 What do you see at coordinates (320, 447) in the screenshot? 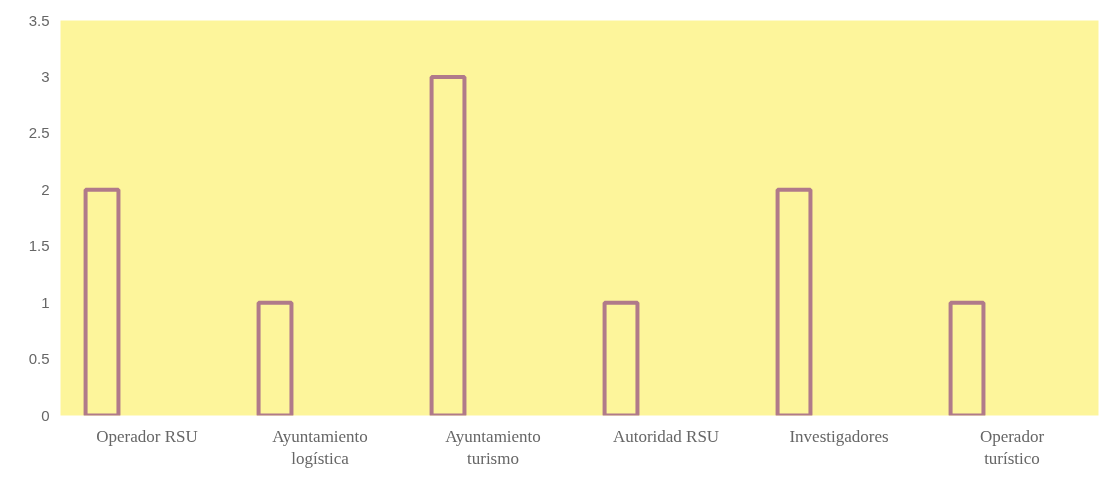
I see `x-tick-label: Ayuntamiento logística` at bounding box center [320, 447].